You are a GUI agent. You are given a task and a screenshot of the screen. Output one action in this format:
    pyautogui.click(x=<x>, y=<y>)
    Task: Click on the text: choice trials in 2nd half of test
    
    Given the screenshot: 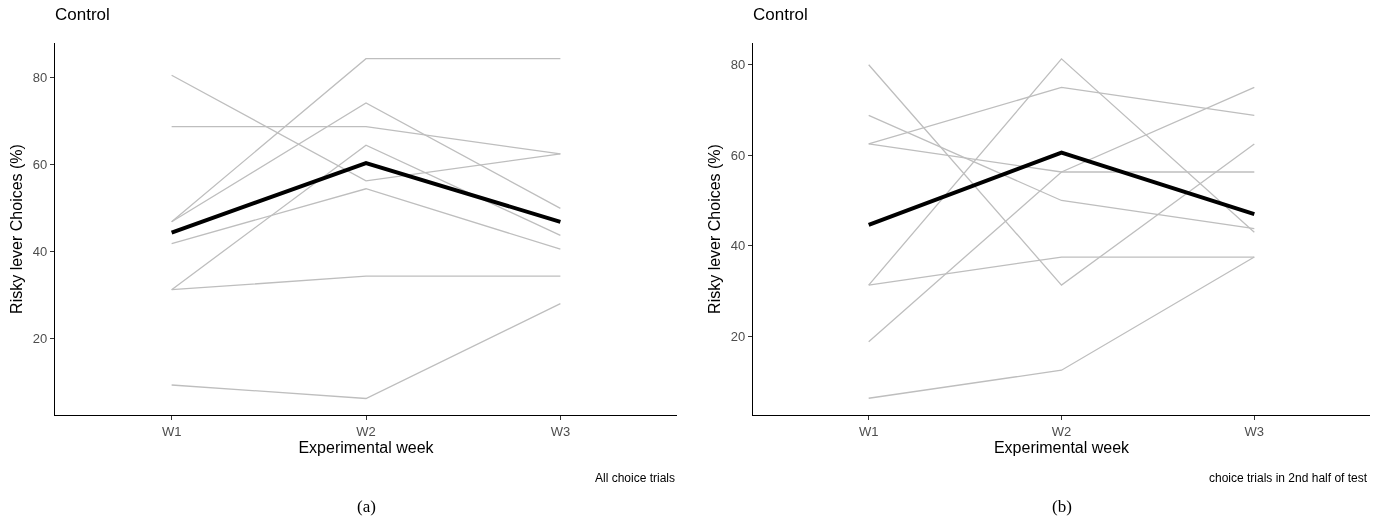 What is the action you would take?
    pyautogui.click(x=1288, y=478)
    